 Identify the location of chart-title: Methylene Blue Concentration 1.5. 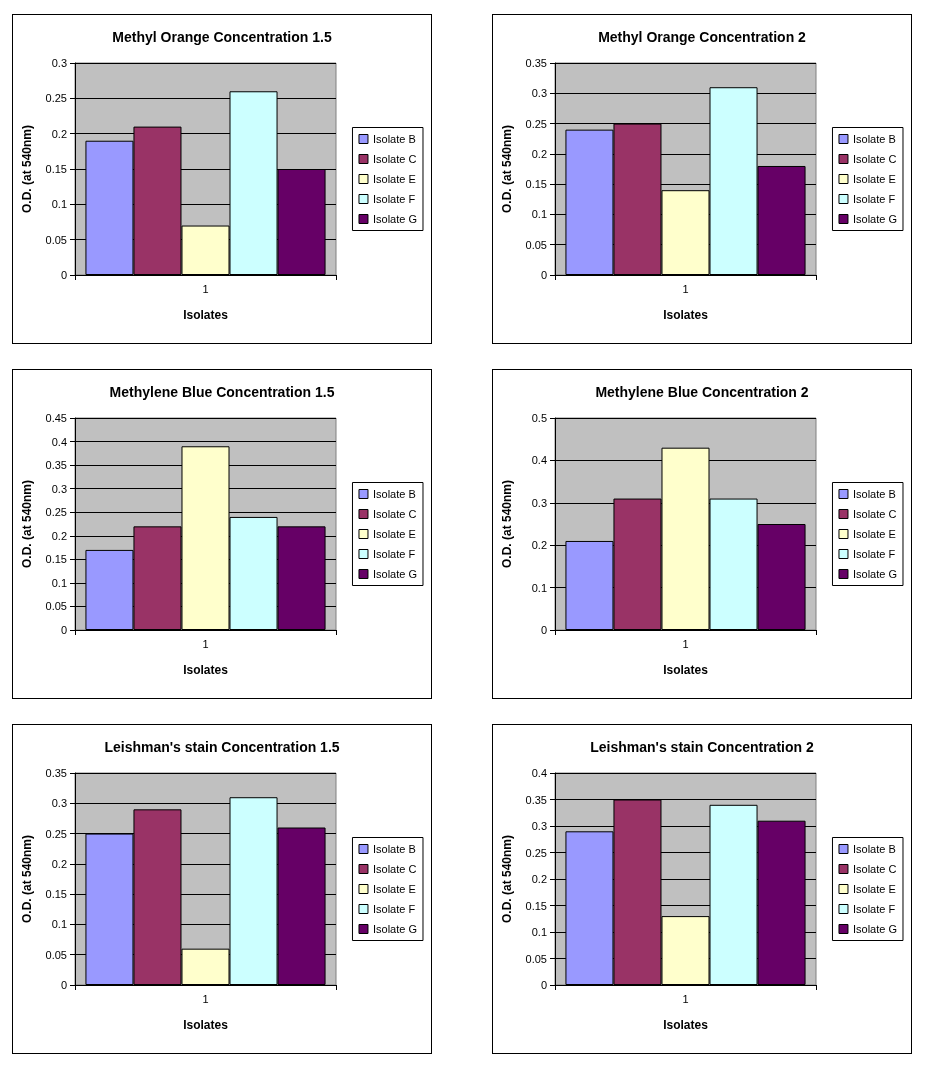
(222, 392).